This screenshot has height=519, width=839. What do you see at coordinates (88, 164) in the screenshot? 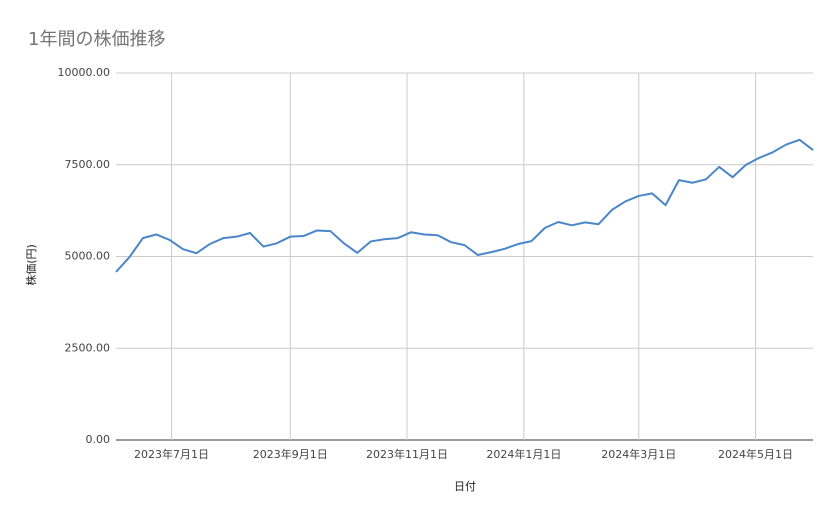
I see `y-tick-label: 7500.00` at bounding box center [88, 164].